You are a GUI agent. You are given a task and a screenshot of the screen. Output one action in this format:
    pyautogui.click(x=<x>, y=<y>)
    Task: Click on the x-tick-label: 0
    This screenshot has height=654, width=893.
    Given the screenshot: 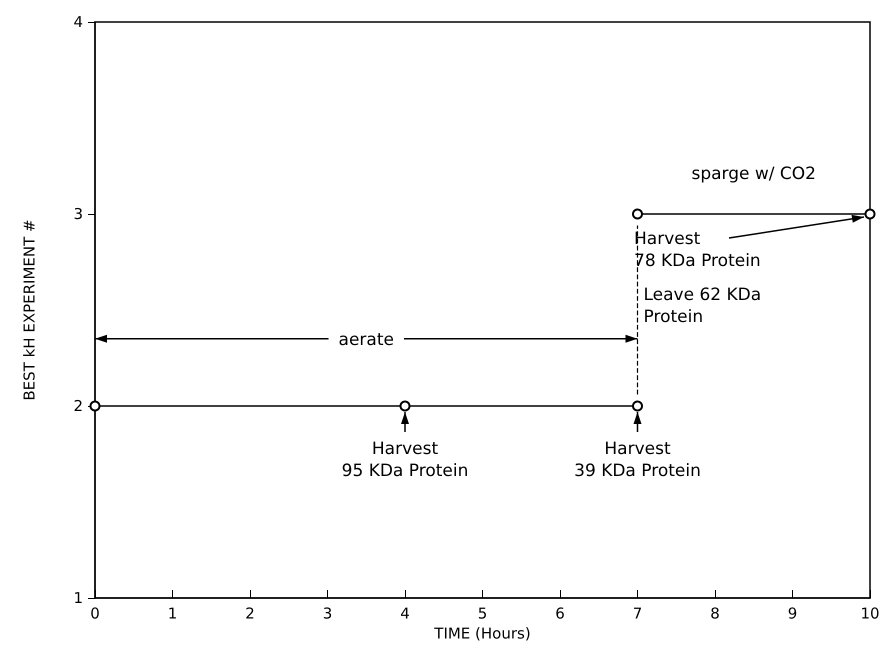 What is the action you would take?
    pyautogui.click(x=95, y=613)
    